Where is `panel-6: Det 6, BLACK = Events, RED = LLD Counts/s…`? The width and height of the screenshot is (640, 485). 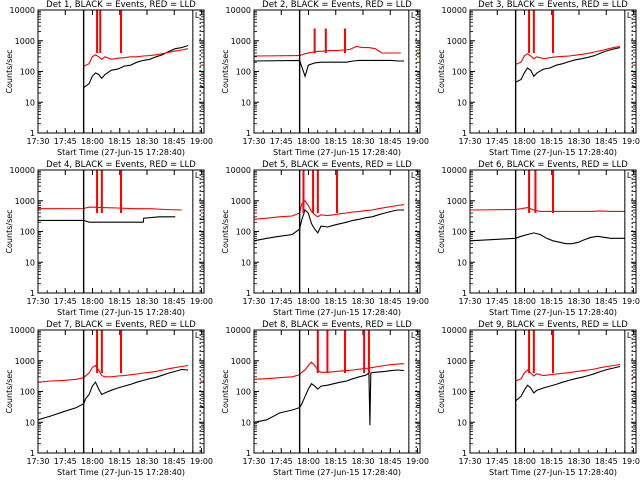 panel-6: Det 6, BLACK = Events, RED = LLD Counts/s… is located at coordinates (538, 238).